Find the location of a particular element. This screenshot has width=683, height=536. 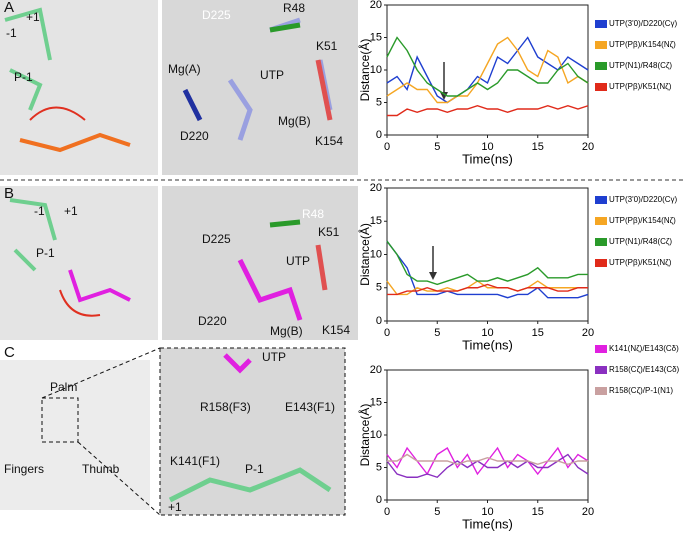

y-tick-label: 20 is located at coordinates (376, 370).